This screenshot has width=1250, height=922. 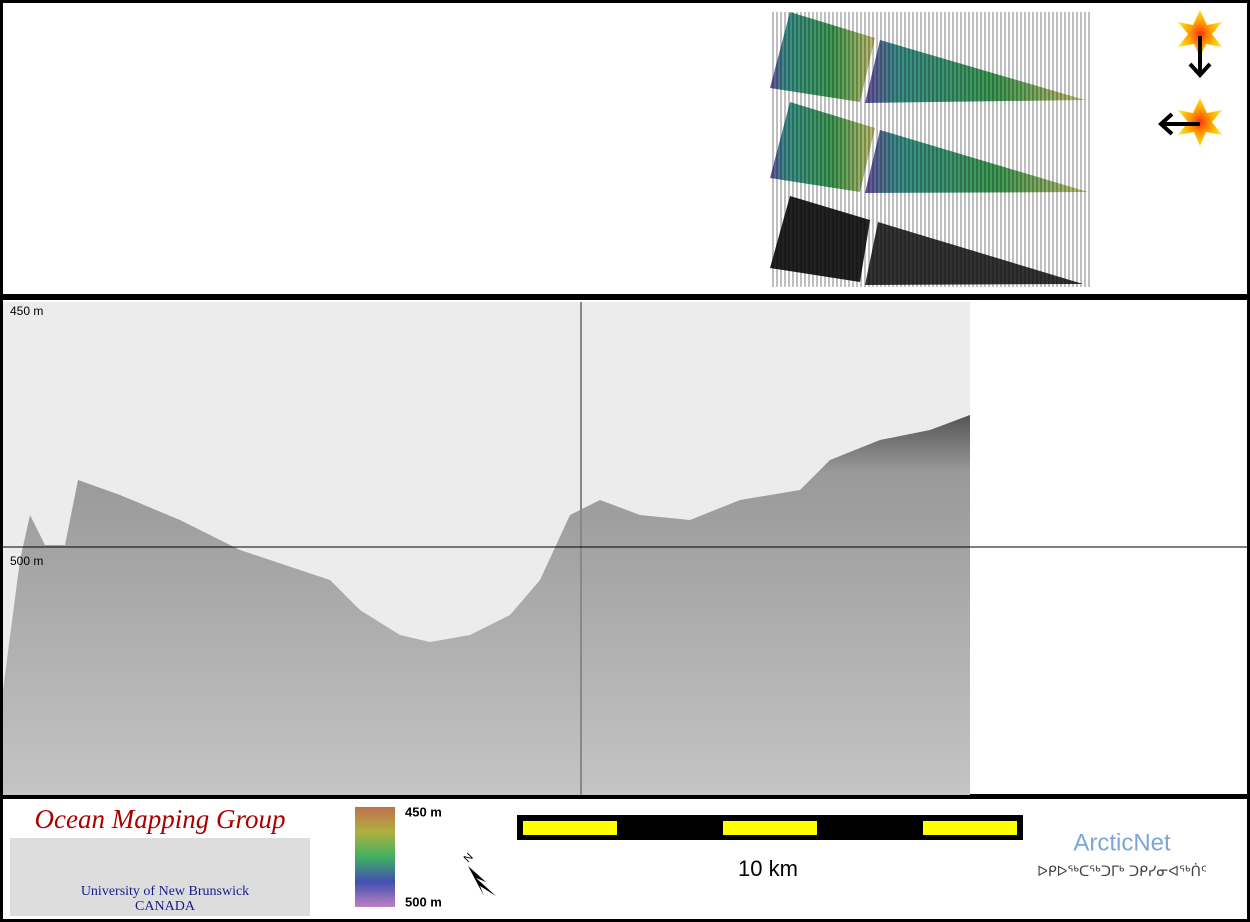 What do you see at coordinates (423, 901) in the screenshot?
I see `colorbar-label: 500 m` at bounding box center [423, 901].